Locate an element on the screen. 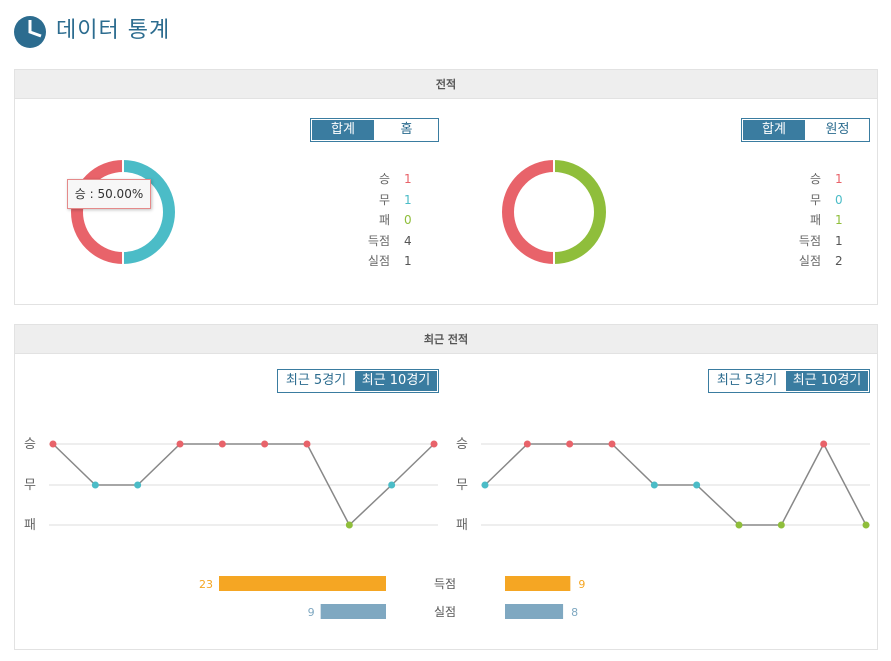 This screenshot has height=661, width=891. record-left-stats: 승 1 무 1 패 0 득점 4 실점 1 is located at coordinates (392, 221).